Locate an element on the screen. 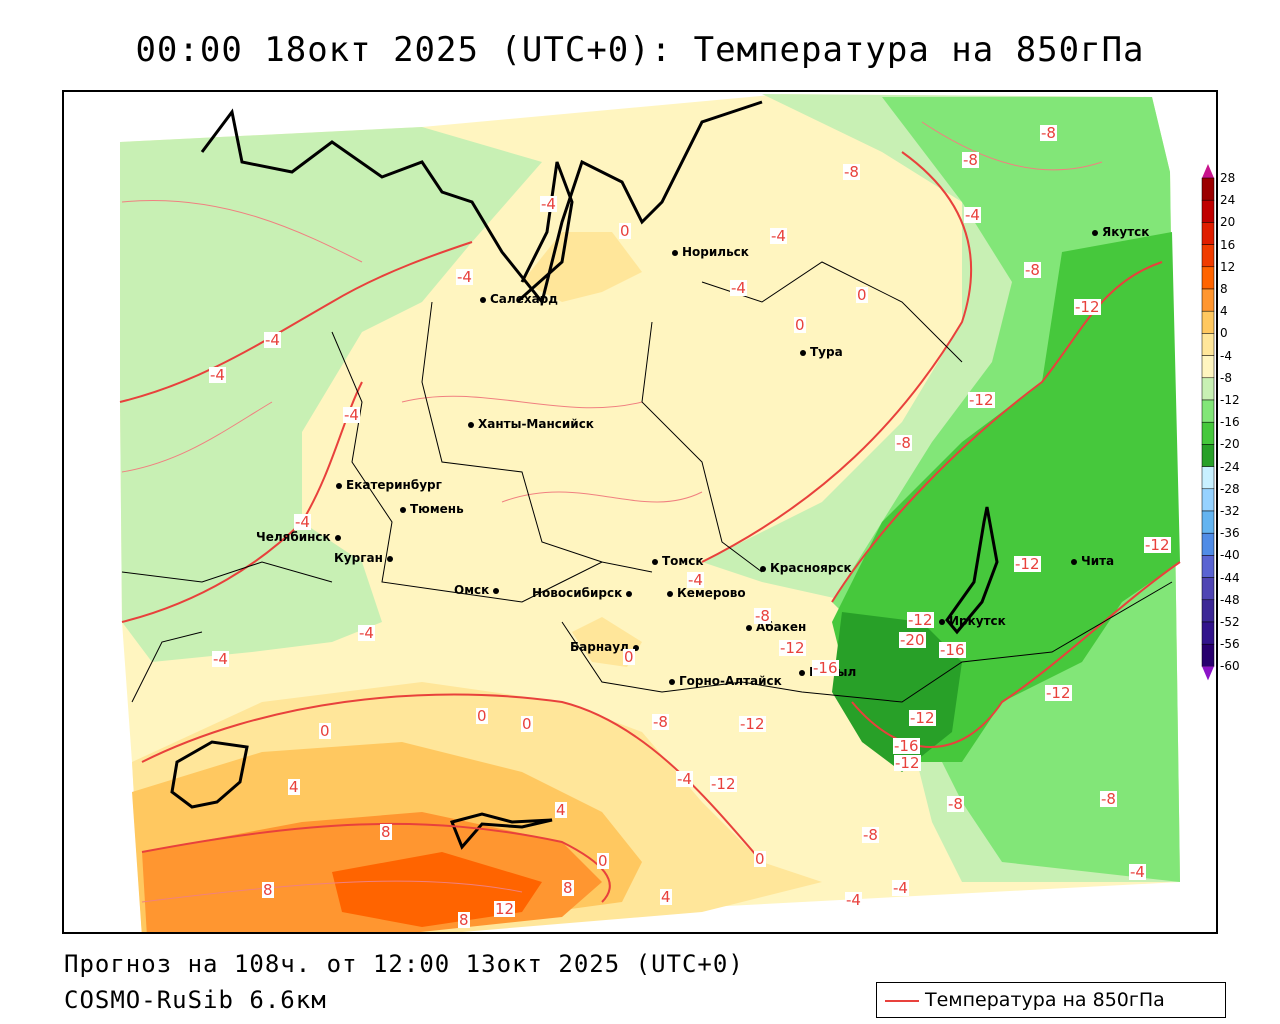 The image size is (1280, 1024). balkhash is located at coordinates (501, 831).